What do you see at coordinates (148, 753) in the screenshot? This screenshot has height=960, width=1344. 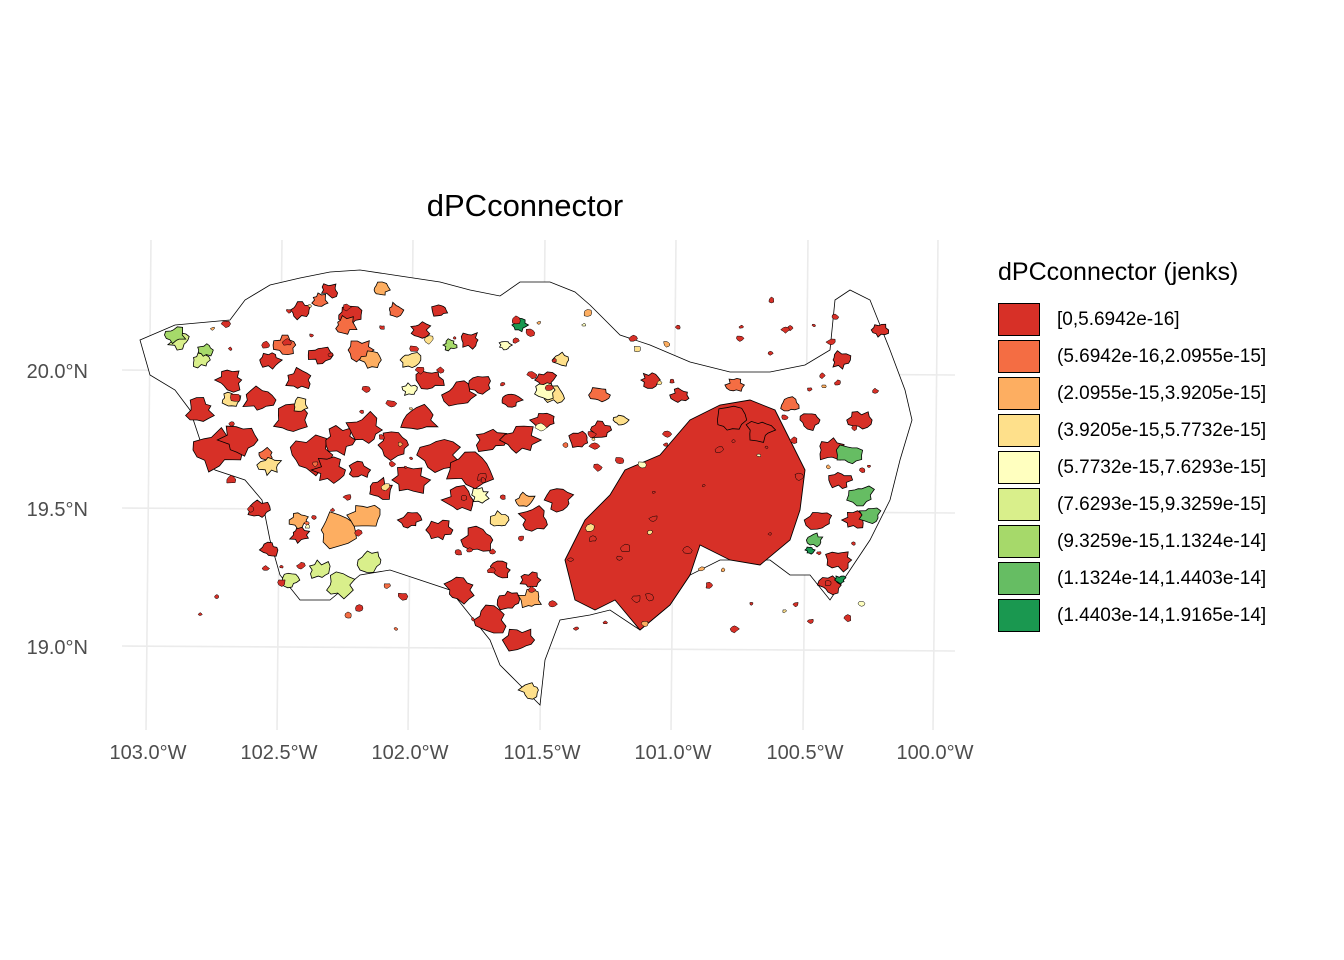 I see `x-tick-label: 103.0°W` at bounding box center [148, 753].